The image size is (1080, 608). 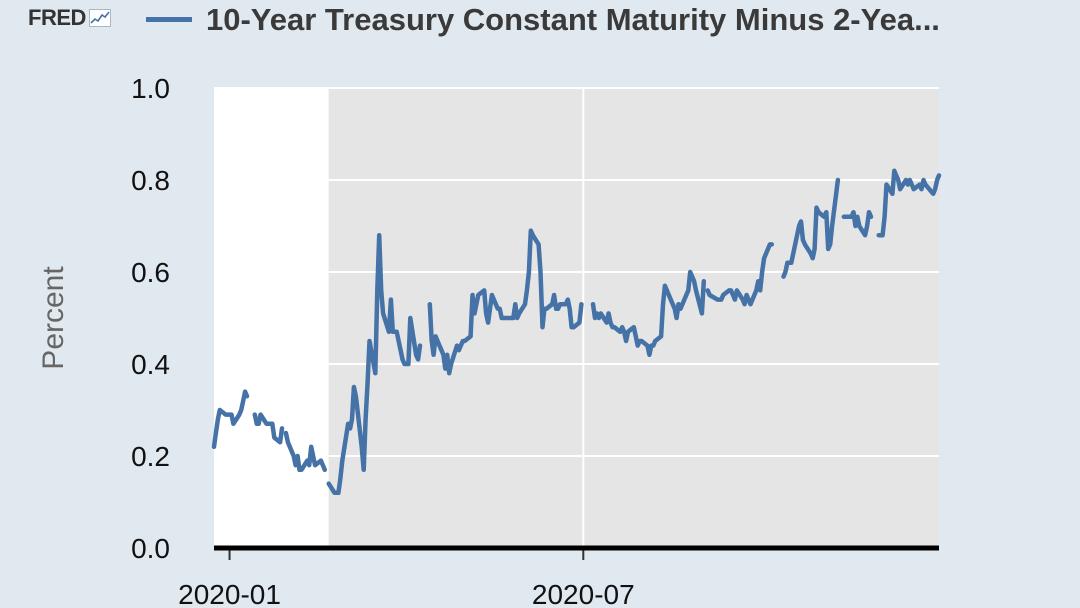 What do you see at coordinates (169, 19) in the screenshot?
I see `legend-swatch` at bounding box center [169, 19].